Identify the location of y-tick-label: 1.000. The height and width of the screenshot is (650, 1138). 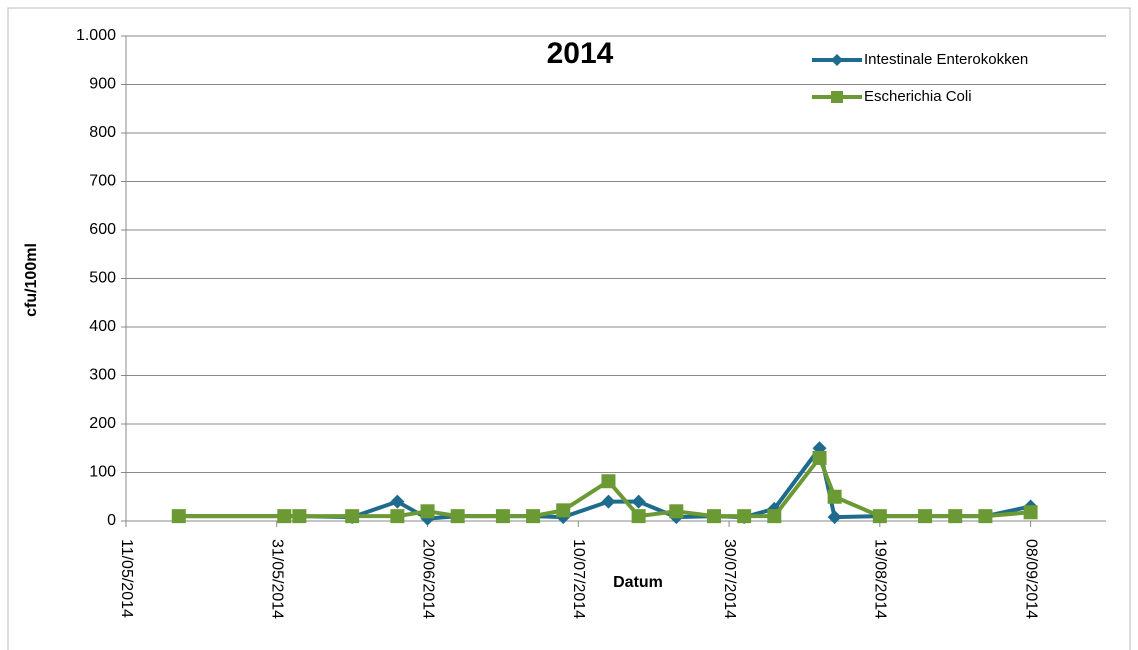
(96, 35).